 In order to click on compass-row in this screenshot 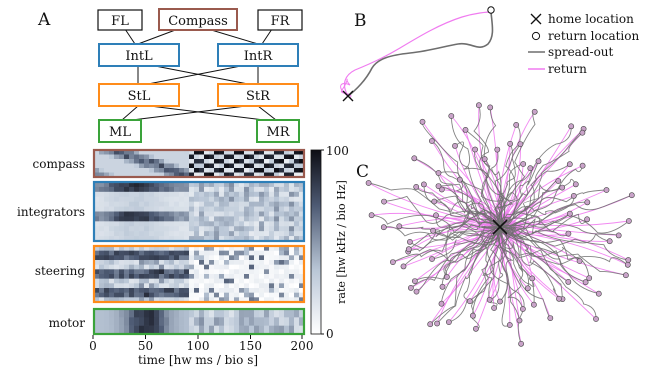, I will do `click(199, 152)`.